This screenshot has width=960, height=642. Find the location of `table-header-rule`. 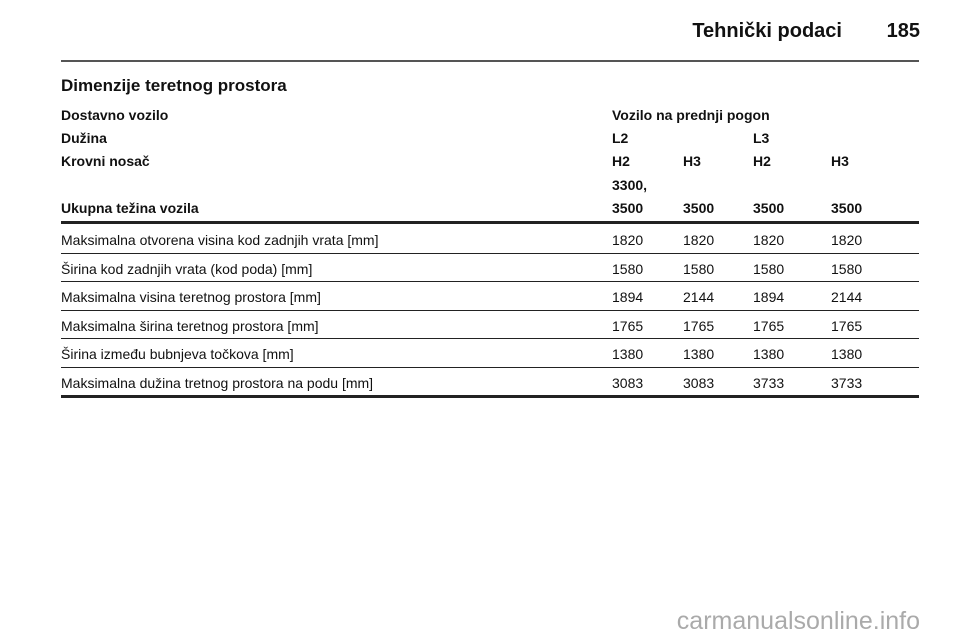

table-header-rule is located at coordinates (490, 222).